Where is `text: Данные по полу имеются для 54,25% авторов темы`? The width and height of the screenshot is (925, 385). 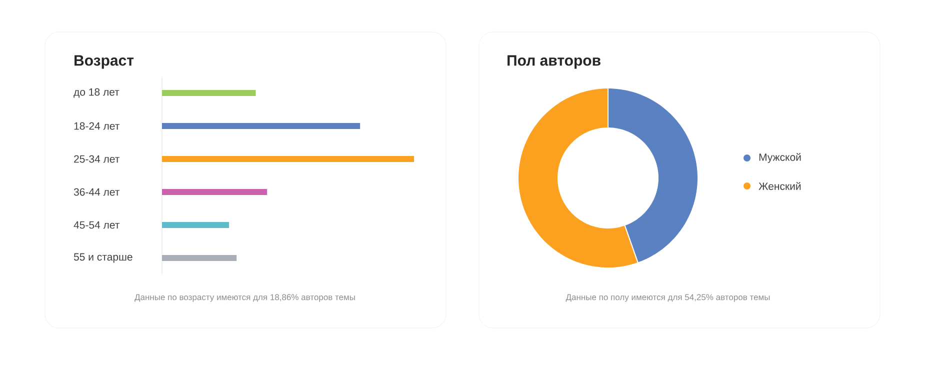 text: Данные по полу имеются для 54,25% авторов темы is located at coordinates (668, 298).